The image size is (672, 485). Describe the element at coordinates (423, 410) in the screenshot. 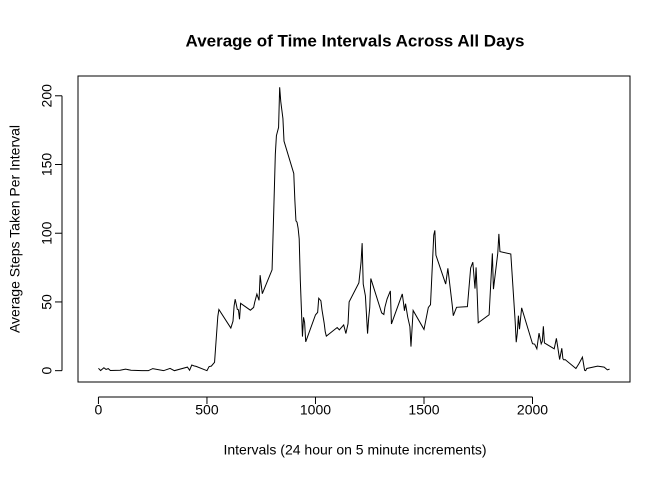

I see `x-tick-label: 1500` at that location.